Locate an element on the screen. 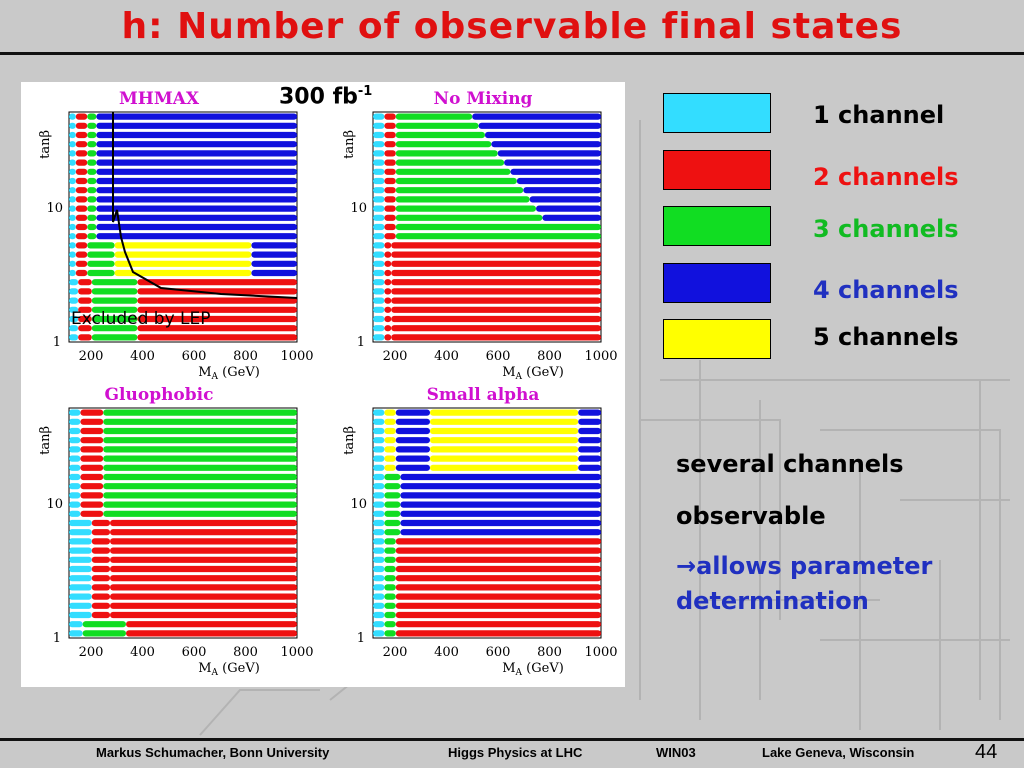 This screenshot has width=1024, height=768. x-tick-label: 600 is located at coordinates (194, 356).